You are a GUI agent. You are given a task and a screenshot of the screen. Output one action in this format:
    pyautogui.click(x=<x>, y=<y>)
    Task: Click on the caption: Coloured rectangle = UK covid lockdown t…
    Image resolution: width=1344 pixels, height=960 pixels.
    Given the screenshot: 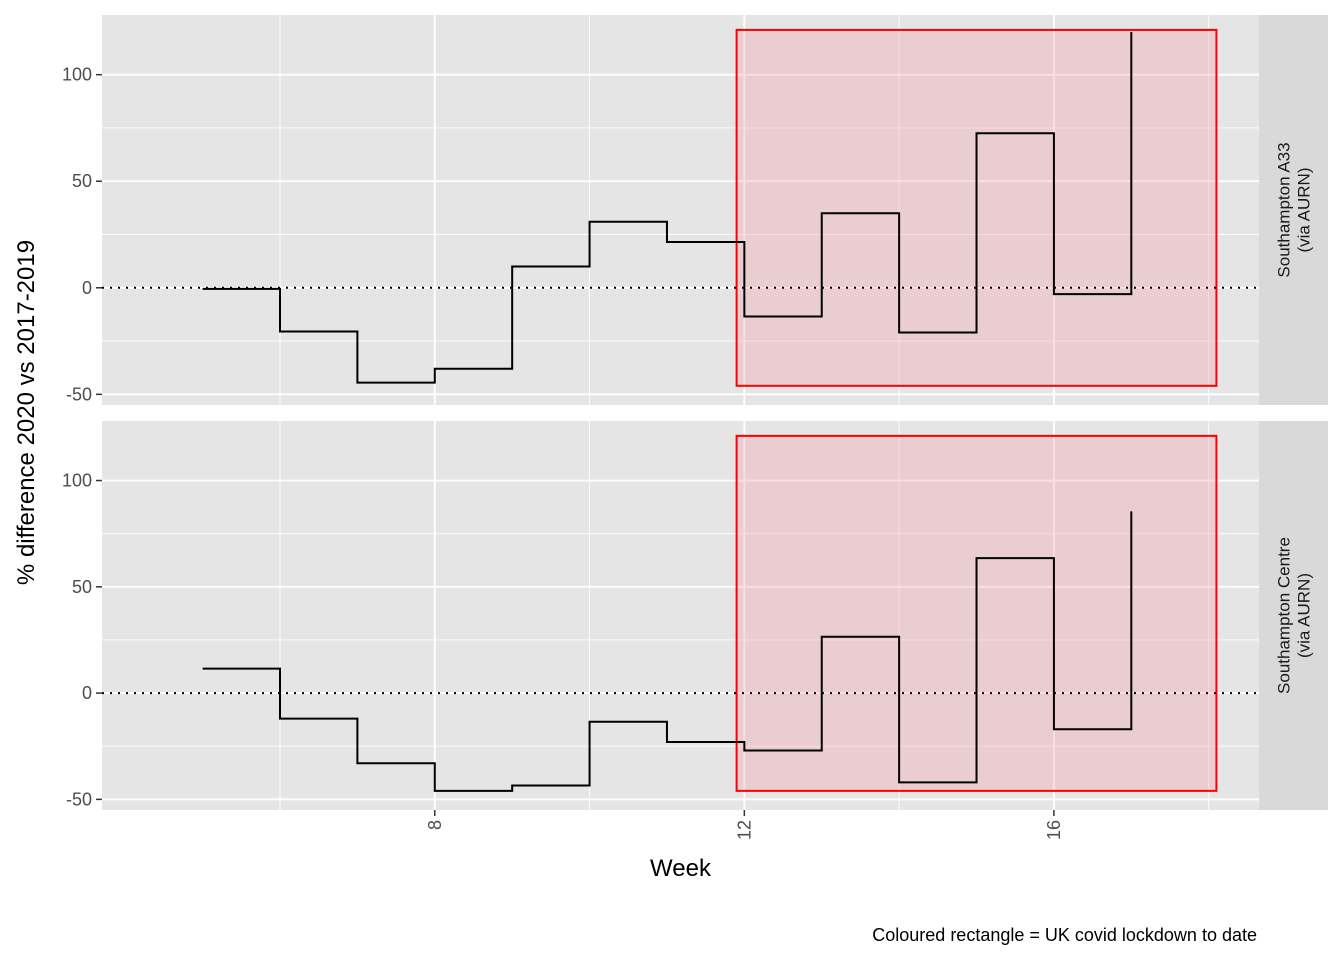 What is the action you would take?
    pyautogui.click(x=1064, y=935)
    